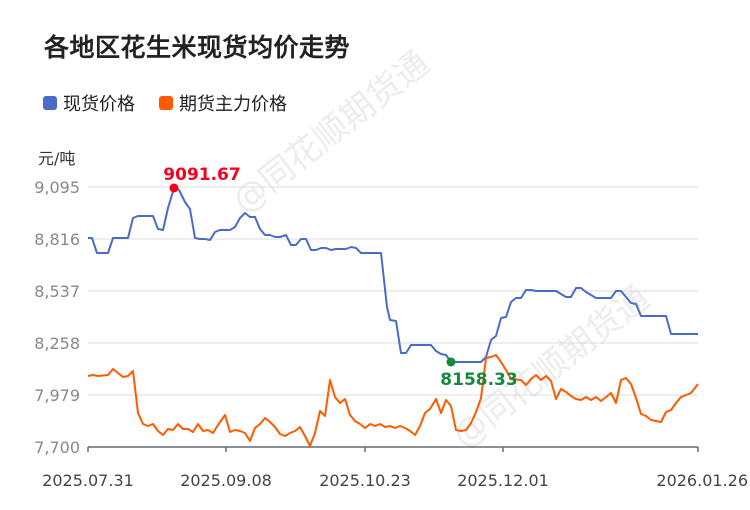  I want to click on max-point-label: 9091.67, so click(201, 175).